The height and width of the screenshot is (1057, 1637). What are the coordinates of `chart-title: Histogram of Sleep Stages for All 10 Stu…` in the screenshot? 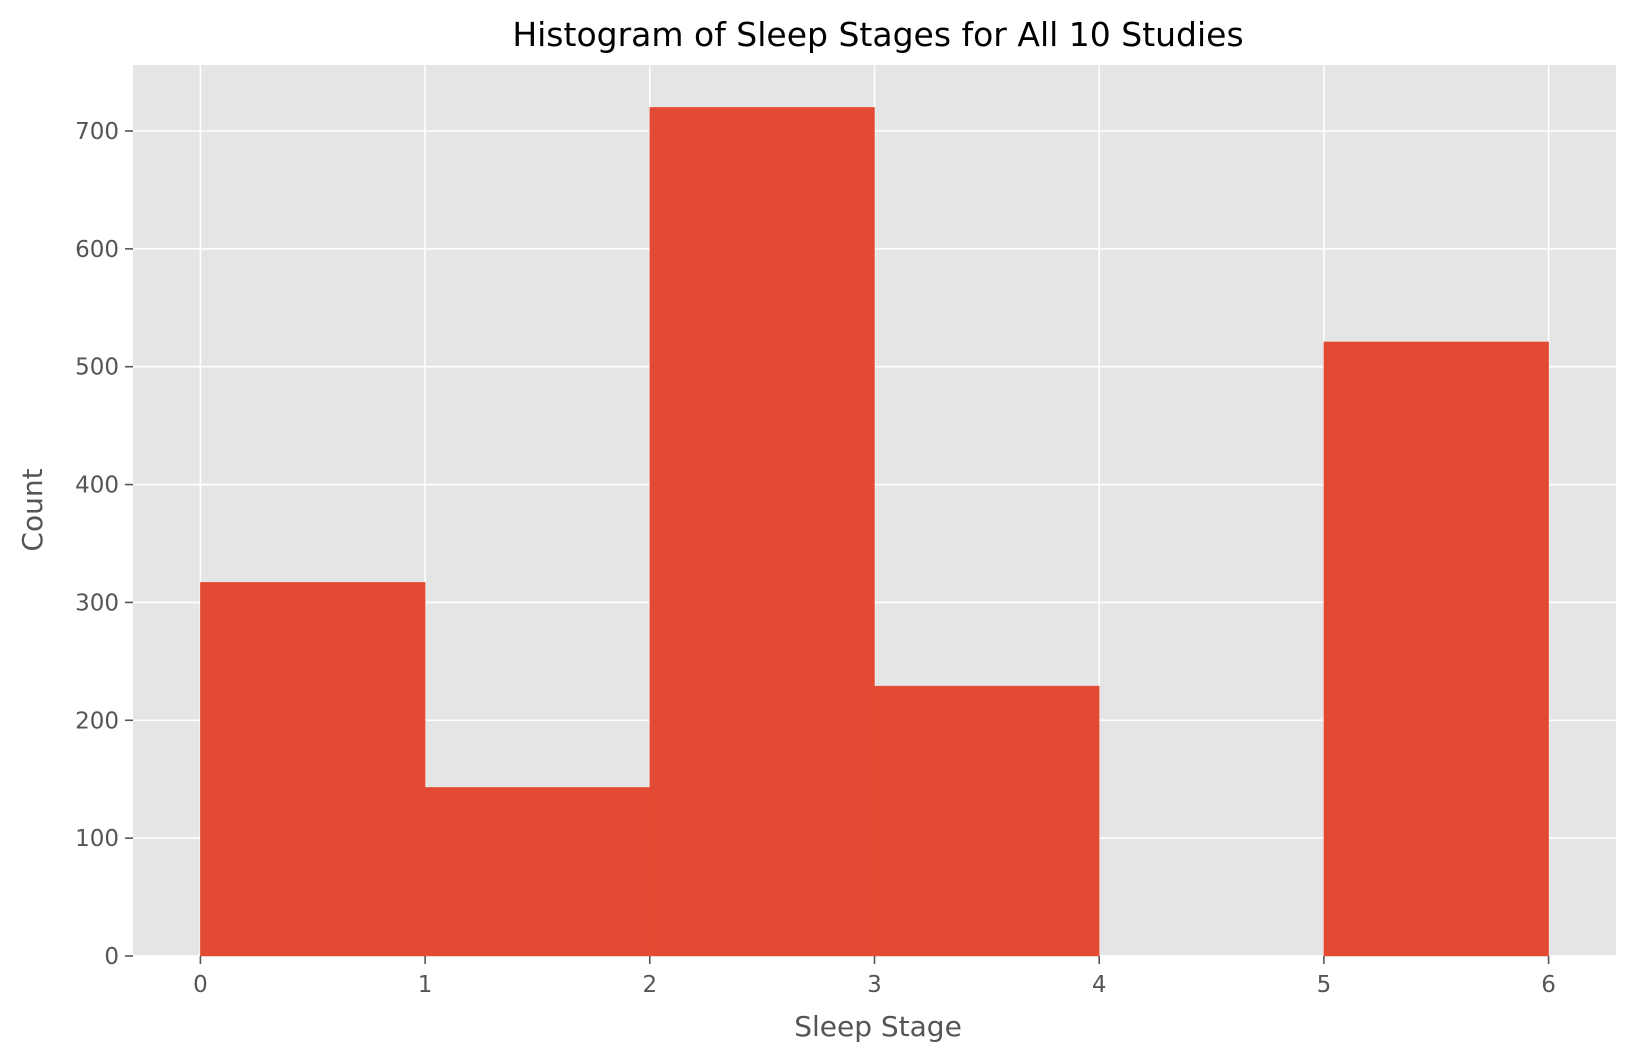 It's located at (877, 34).